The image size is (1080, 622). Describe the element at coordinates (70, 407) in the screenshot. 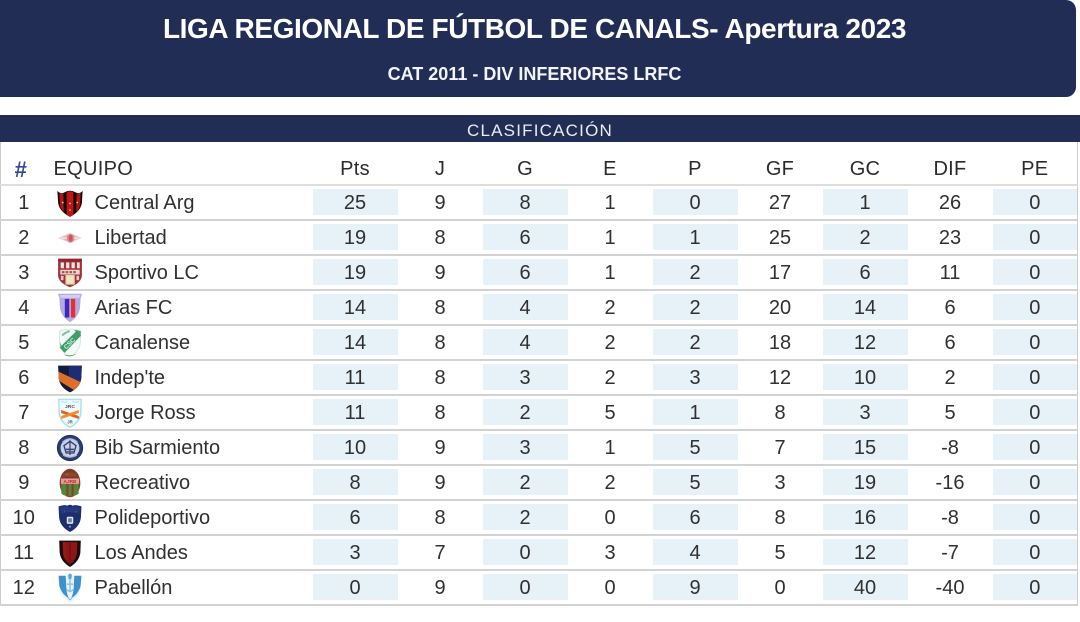

I see `svg-text: JRC` at that location.